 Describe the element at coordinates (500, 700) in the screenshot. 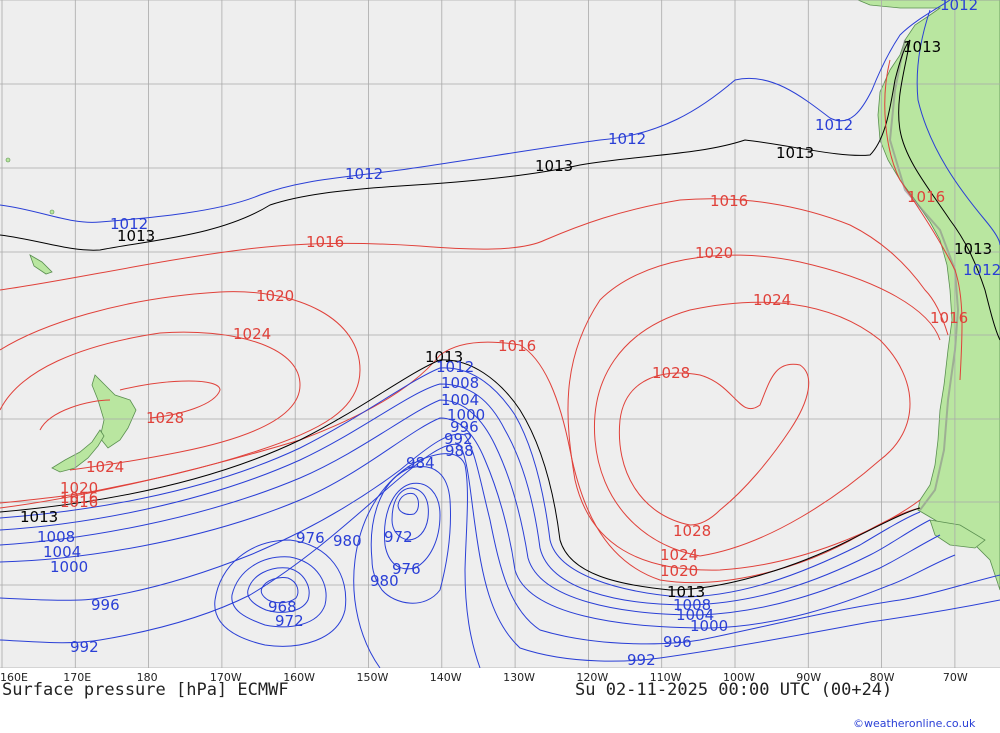

I see `footer-band` at that location.